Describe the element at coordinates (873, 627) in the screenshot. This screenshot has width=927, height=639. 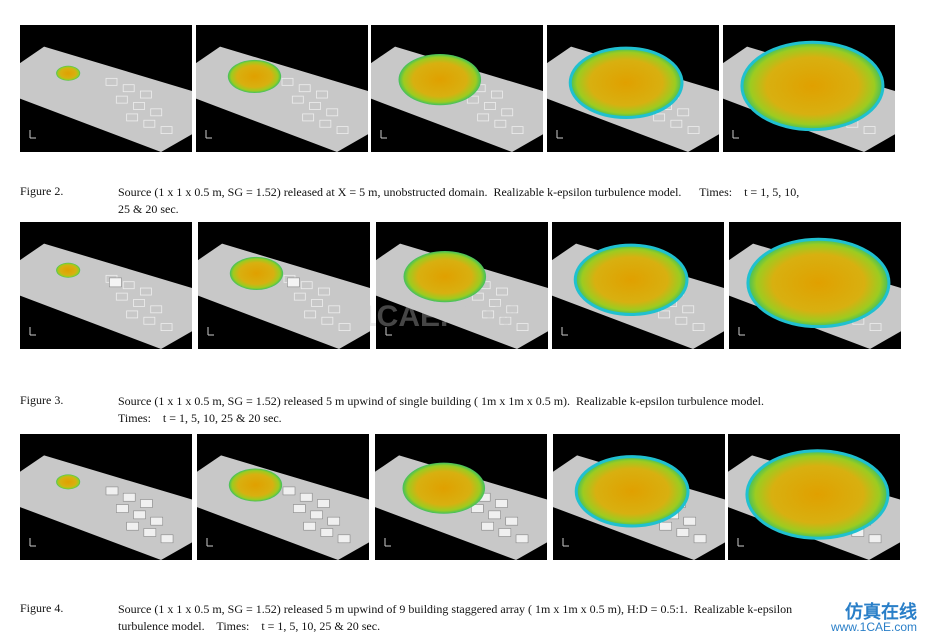
I see `footer-url: www.1CAE.com` at that location.